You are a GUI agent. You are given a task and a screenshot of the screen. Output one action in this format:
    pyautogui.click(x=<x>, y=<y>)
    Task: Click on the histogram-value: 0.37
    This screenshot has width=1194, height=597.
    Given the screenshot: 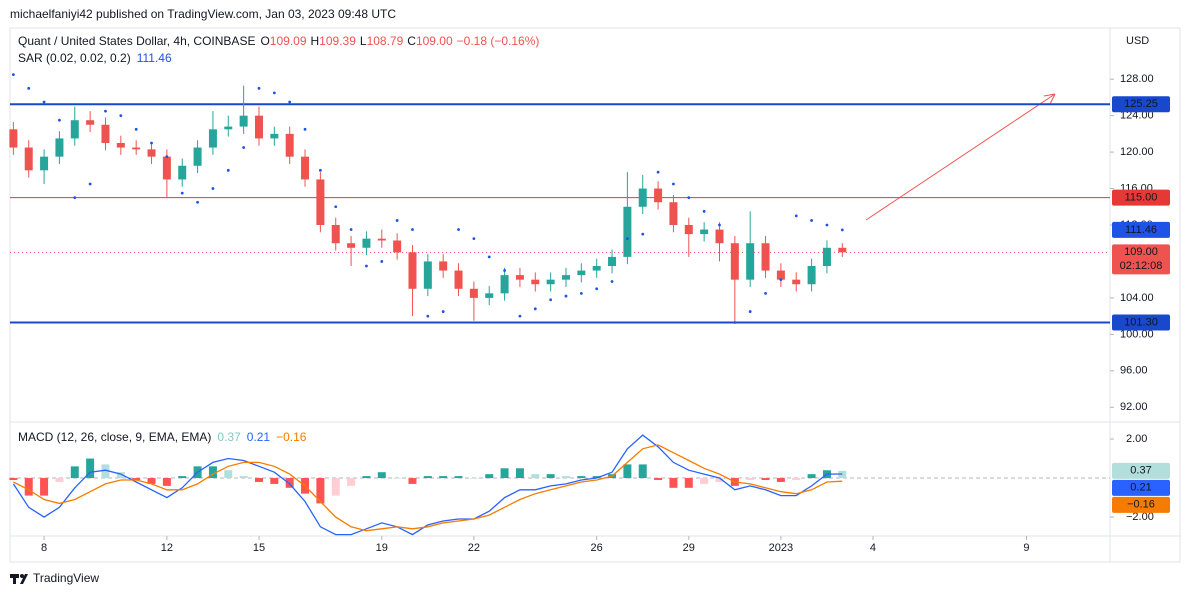 What is the action you would take?
    pyautogui.click(x=229, y=437)
    